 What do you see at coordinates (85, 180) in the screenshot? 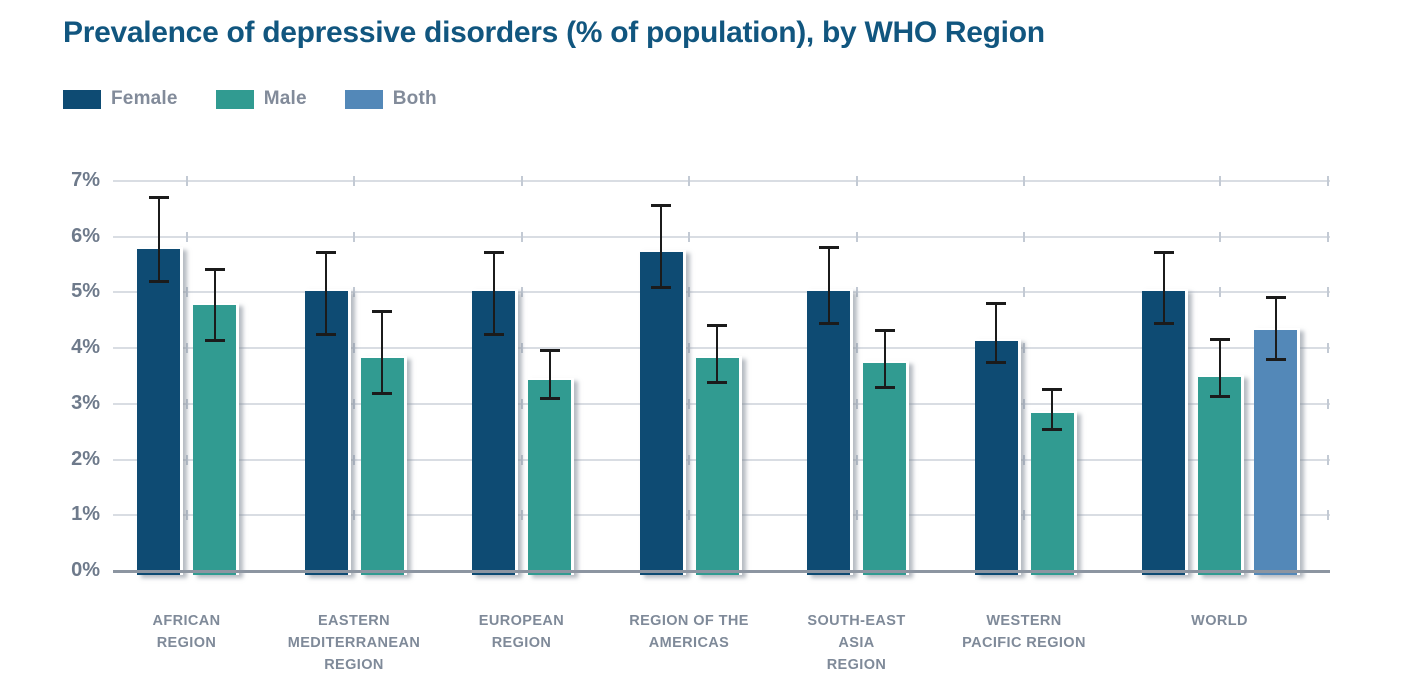
I see `y-axis-tick-label: 7%` at bounding box center [85, 180].